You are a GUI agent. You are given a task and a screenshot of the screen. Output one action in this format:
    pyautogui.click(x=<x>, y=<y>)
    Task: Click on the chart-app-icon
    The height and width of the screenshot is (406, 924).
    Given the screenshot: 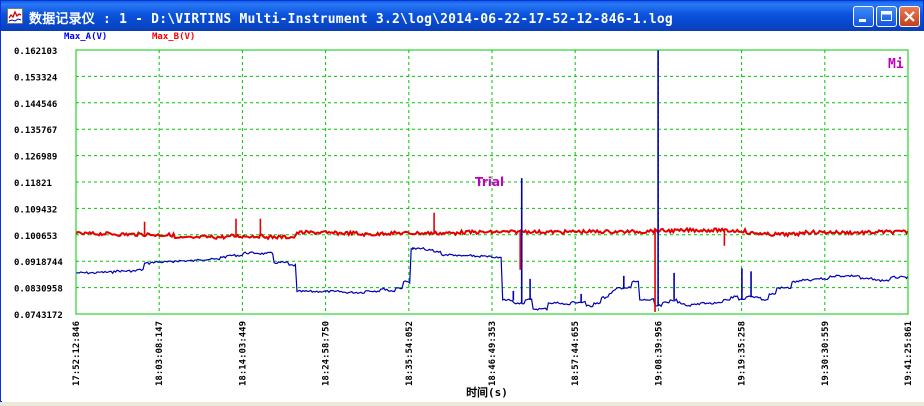 What is the action you would take?
    pyautogui.click(x=15, y=16)
    